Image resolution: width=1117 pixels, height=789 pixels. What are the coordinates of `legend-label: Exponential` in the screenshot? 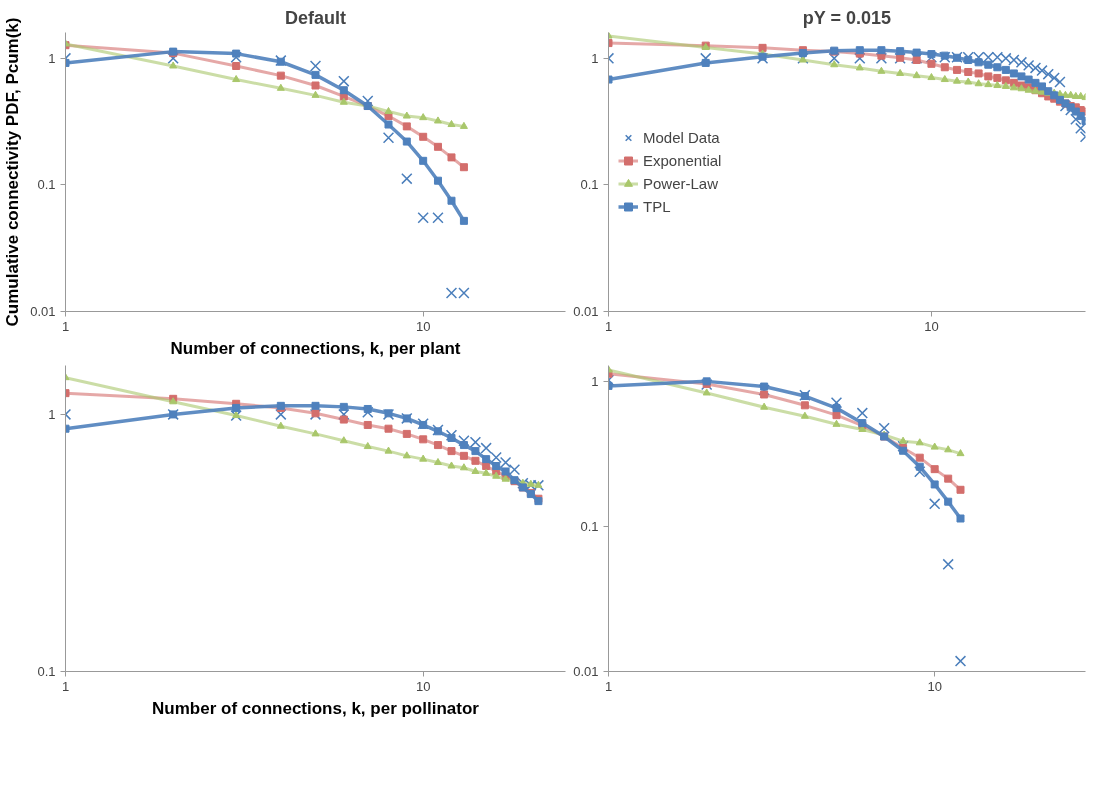 It's located at (682, 160).